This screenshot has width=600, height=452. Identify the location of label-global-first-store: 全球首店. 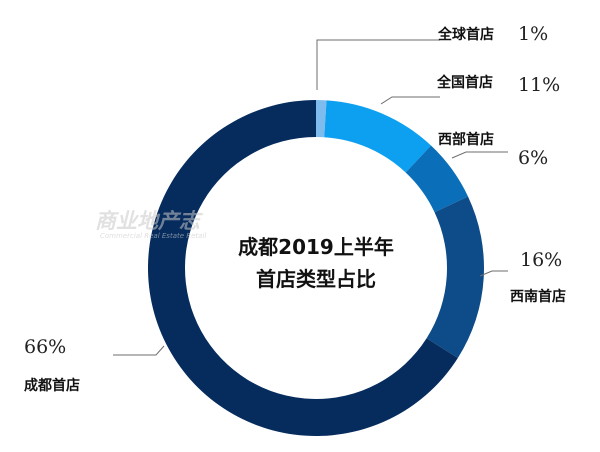
(465, 34).